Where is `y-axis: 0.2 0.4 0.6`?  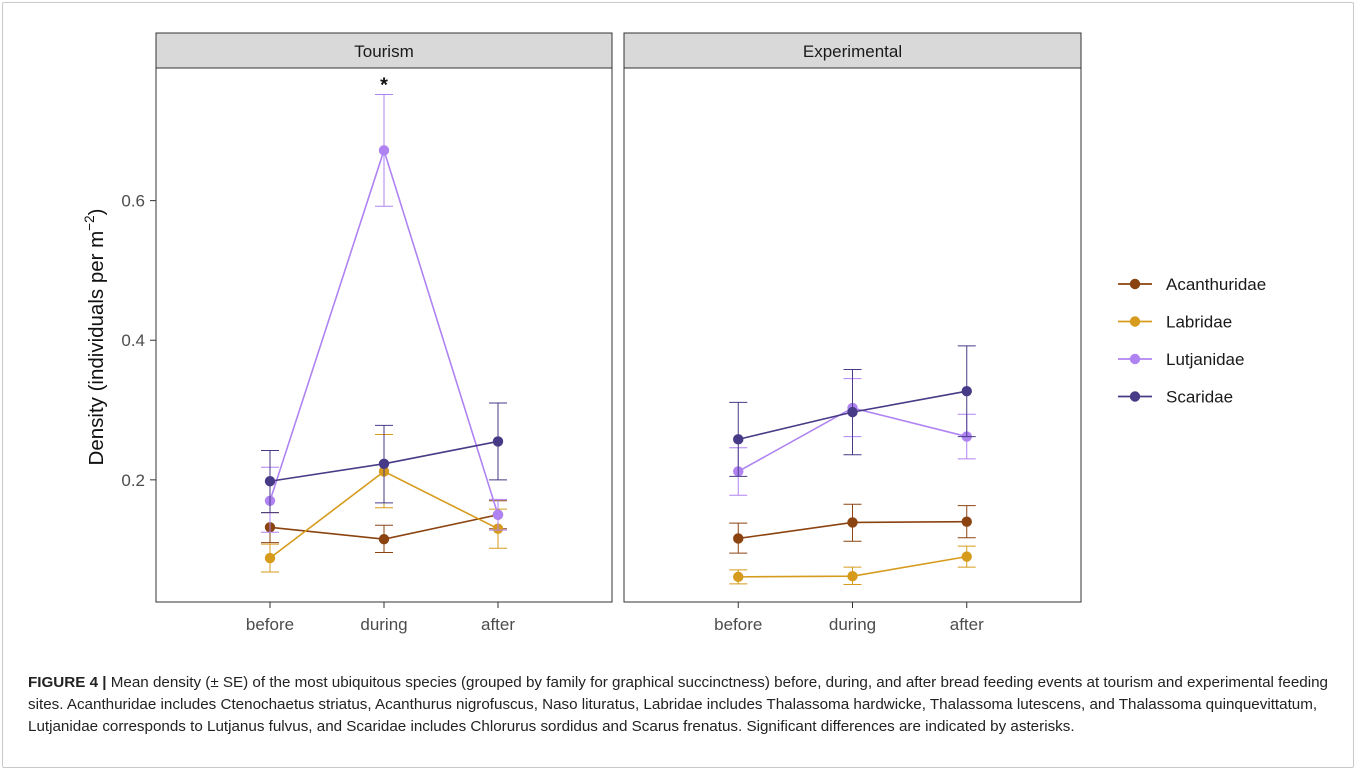
y-axis: 0.2 0.4 0.6 is located at coordinates (138, 341).